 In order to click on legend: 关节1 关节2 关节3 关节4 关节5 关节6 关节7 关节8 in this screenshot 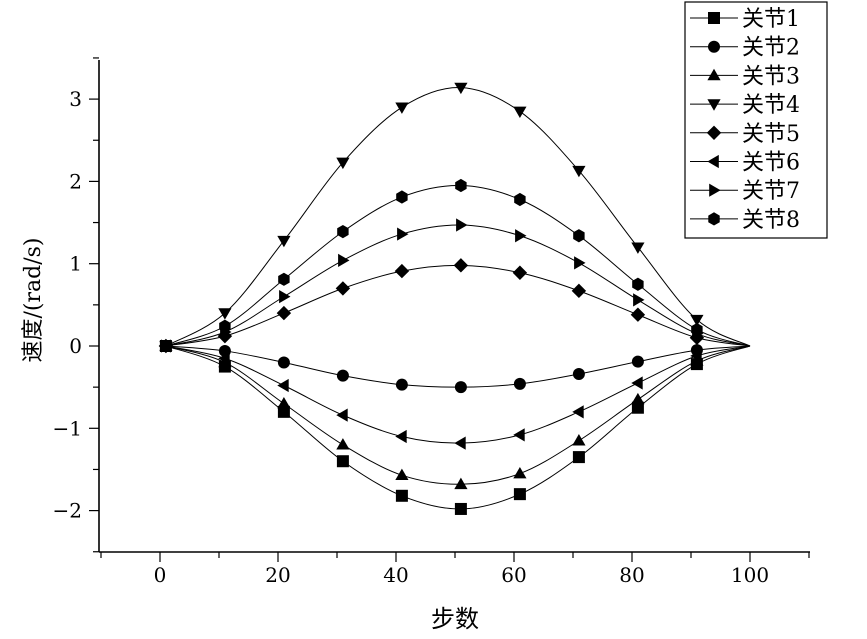, I will do `click(756, 120)`.